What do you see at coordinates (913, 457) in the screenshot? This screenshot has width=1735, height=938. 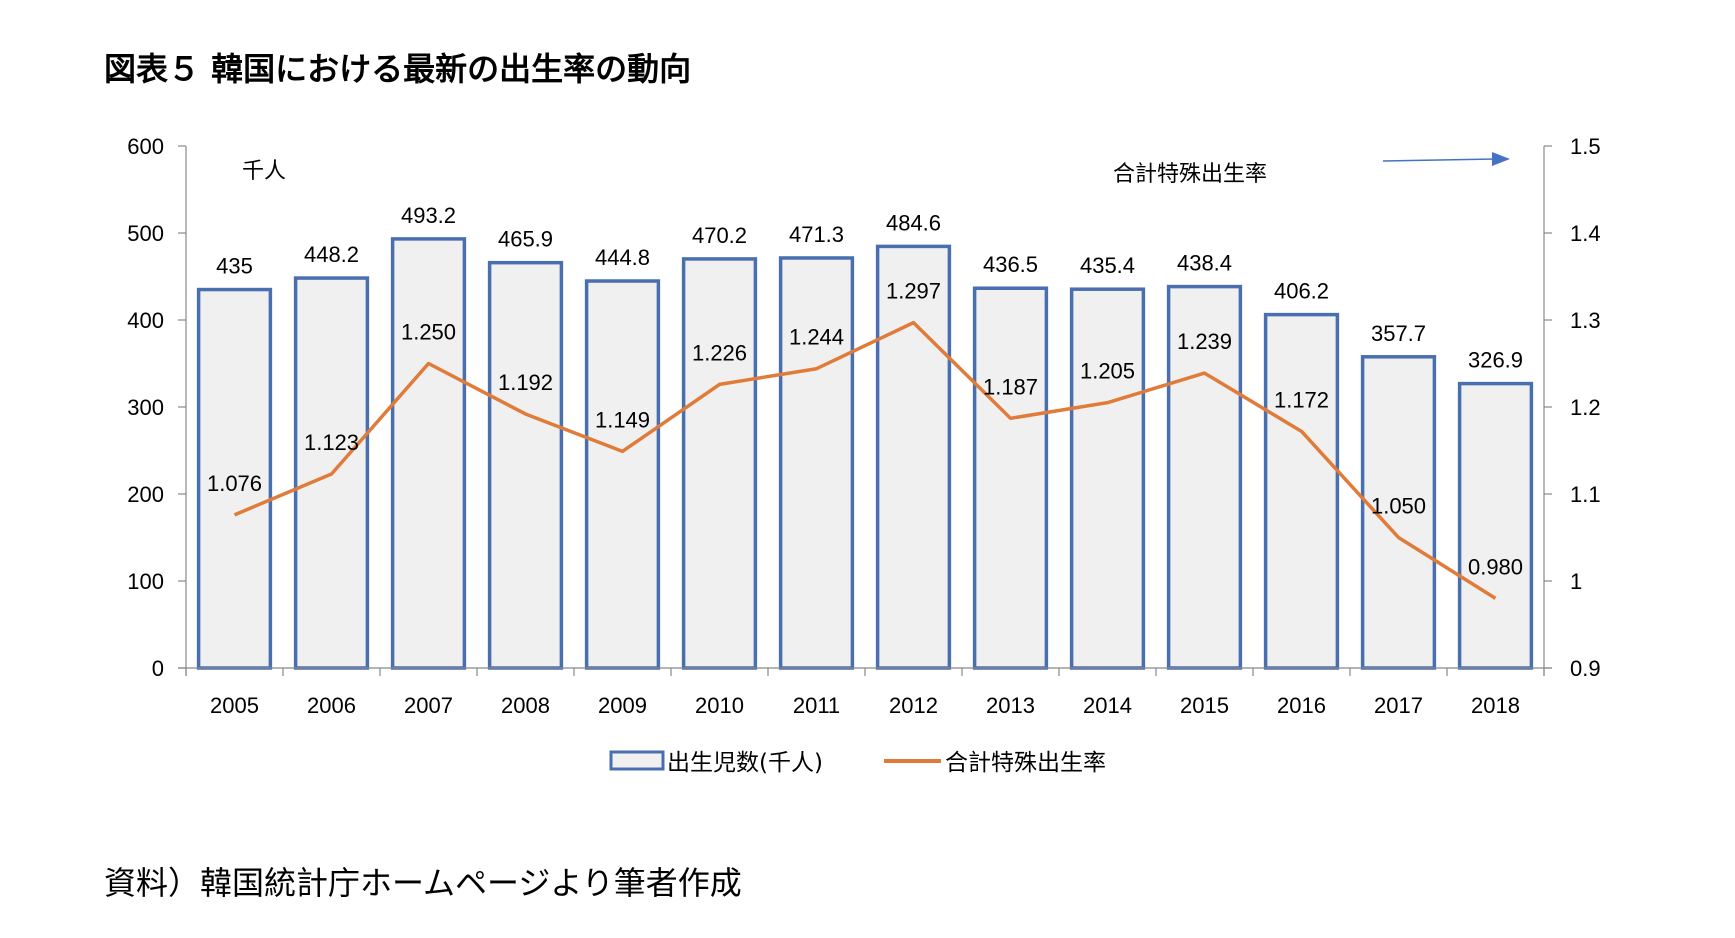 I see `bar-2012` at bounding box center [913, 457].